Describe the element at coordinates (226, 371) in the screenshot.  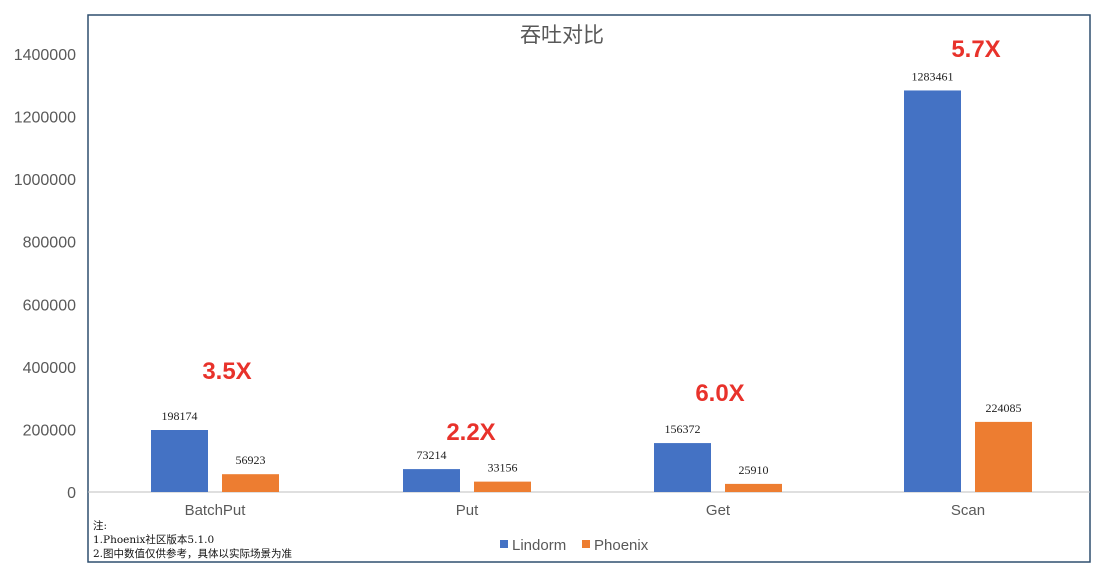
I see `ratio-label-batchput: 3.5X` at that location.